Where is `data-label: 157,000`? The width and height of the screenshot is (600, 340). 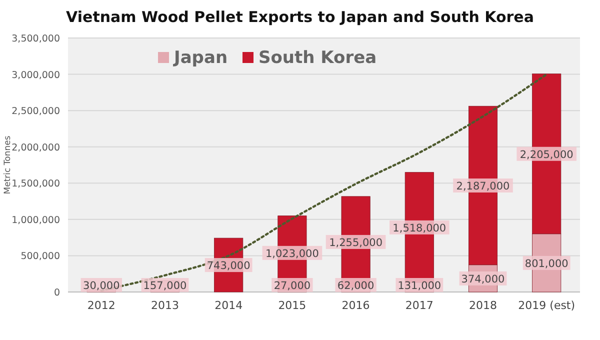
data-label: 157,000 is located at coordinates (165, 286).